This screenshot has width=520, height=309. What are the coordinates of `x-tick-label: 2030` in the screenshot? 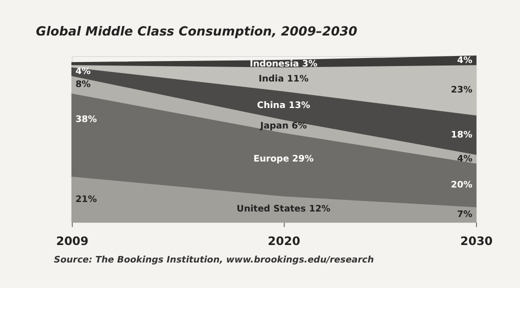 It's located at (476, 241).